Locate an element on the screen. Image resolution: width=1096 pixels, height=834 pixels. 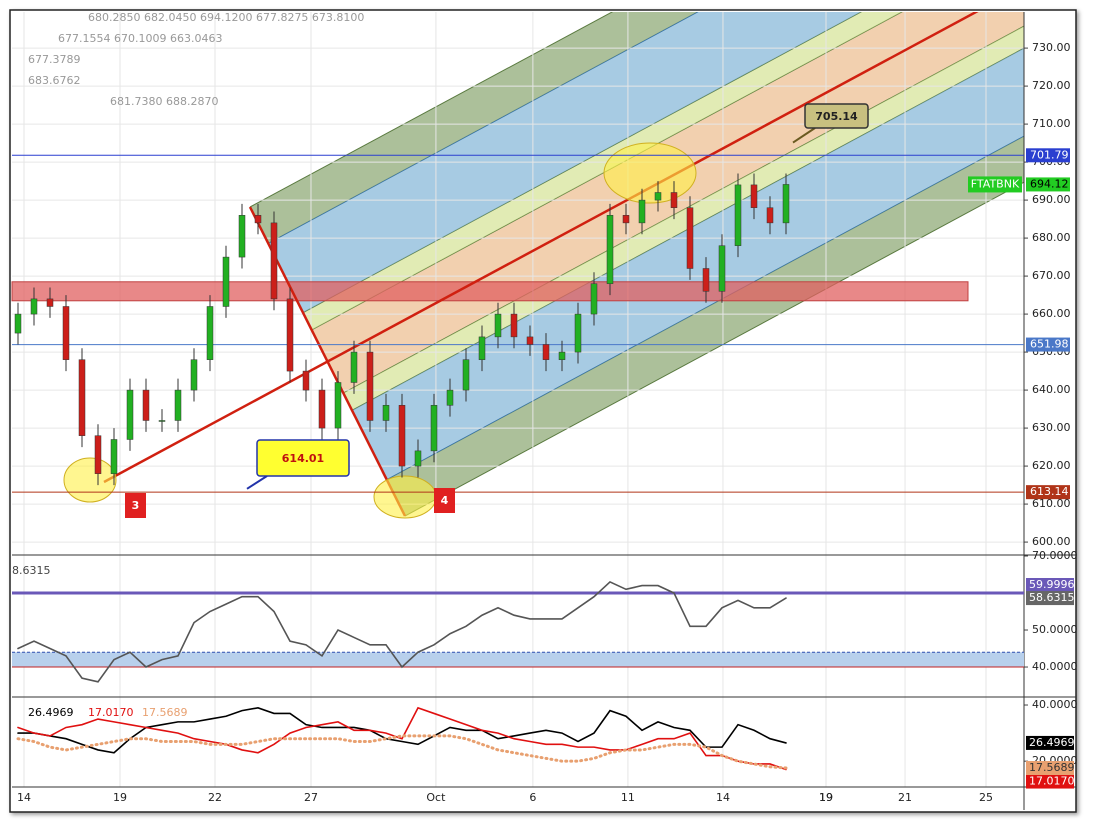
legend-row: 677.3789 is located at coordinates (54, 59).